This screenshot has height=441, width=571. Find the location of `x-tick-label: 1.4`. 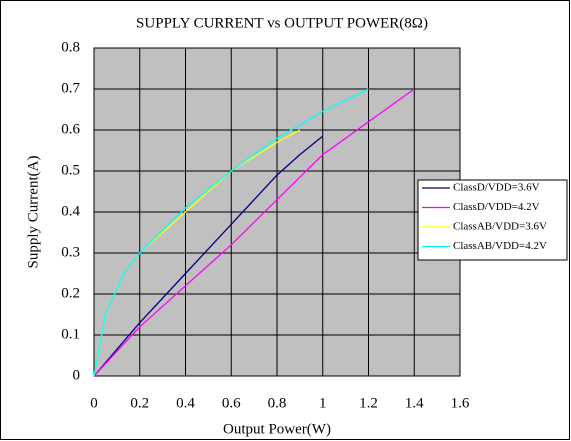

x-tick-label: 1.4 is located at coordinates (414, 403).